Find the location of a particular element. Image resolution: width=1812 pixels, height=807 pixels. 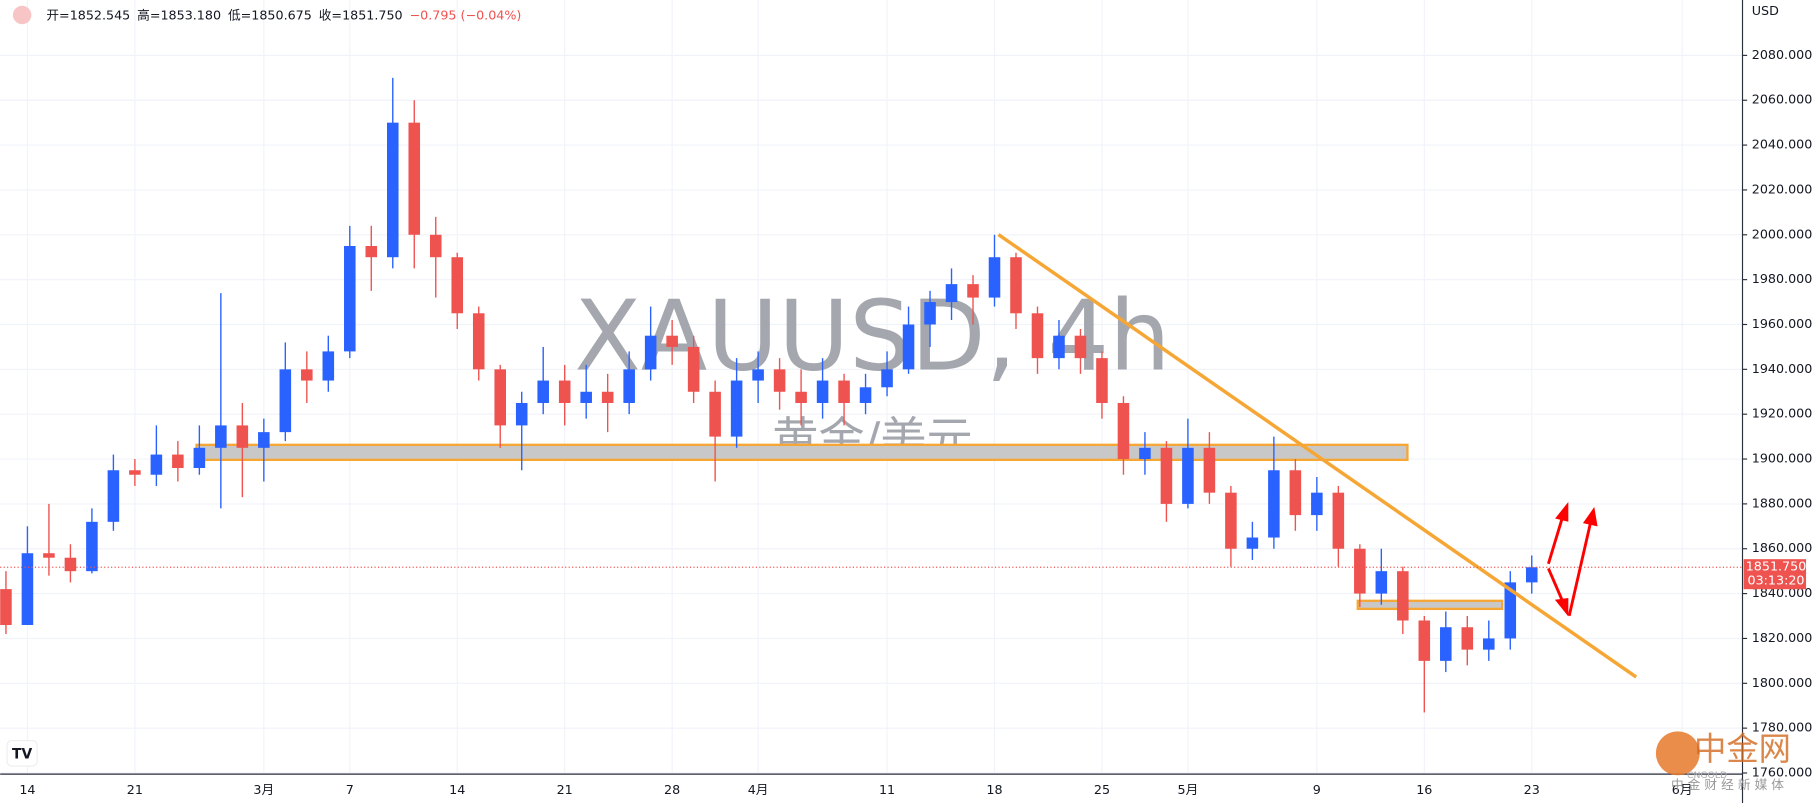

x-tick-label: 11 is located at coordinates (887, 789).